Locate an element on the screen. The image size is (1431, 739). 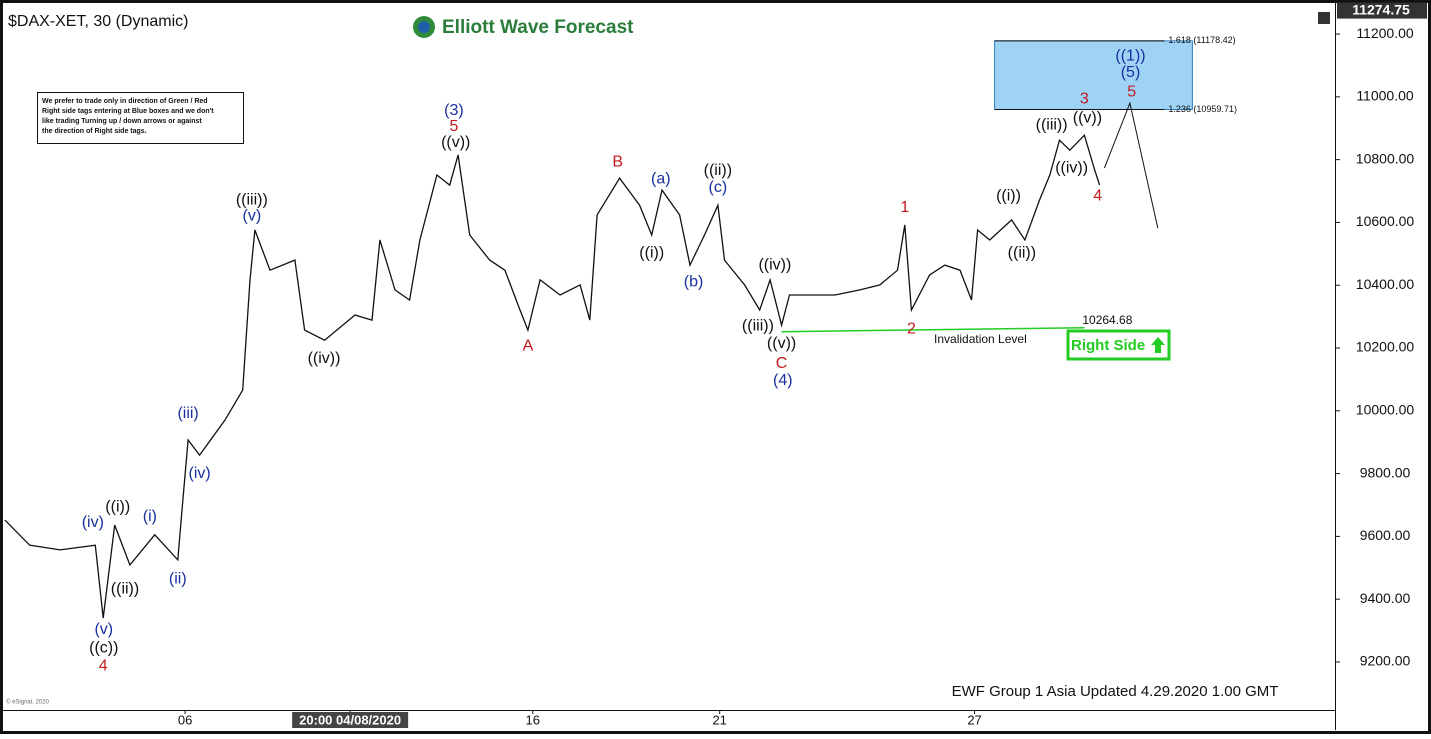
right-side-label: Right Side is located at coordinates (1108, 345).